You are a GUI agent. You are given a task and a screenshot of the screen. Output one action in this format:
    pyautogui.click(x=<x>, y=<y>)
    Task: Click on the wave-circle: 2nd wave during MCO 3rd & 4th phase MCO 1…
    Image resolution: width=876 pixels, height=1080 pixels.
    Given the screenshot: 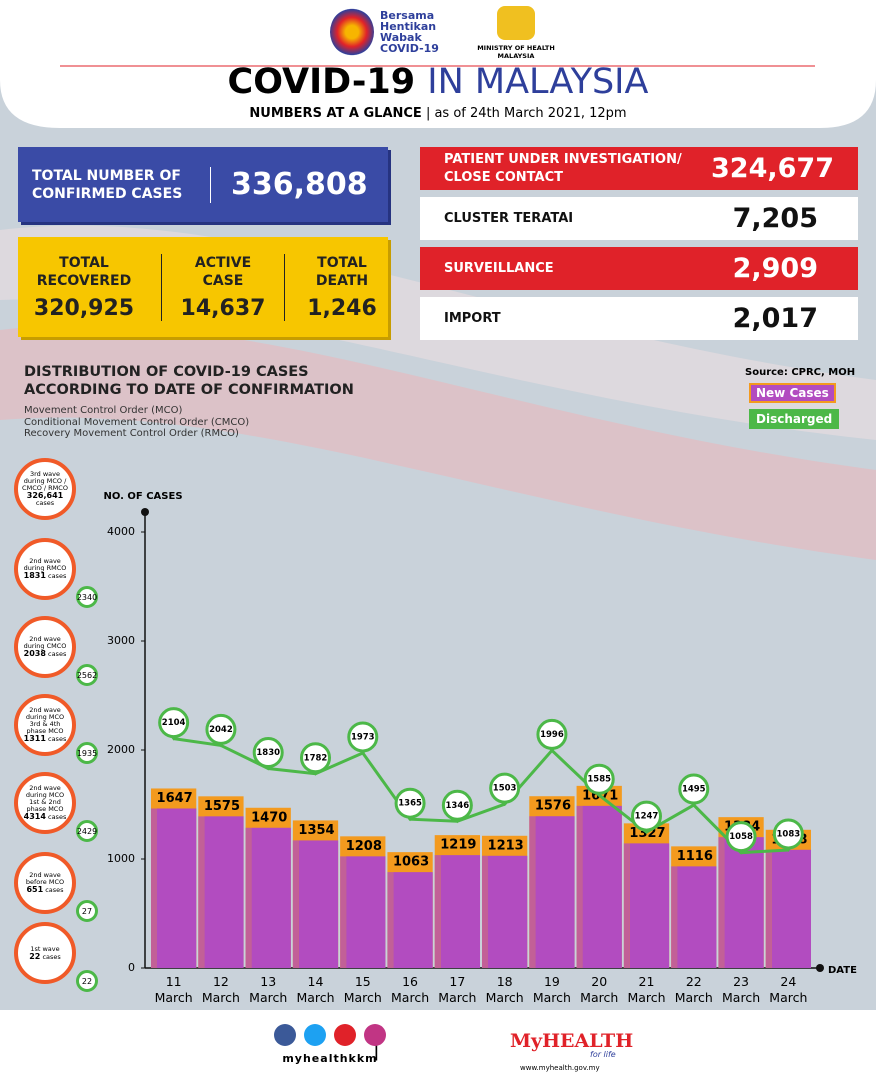 What is the action you would take?
    pyautogui.click(x=45, y=725)
    